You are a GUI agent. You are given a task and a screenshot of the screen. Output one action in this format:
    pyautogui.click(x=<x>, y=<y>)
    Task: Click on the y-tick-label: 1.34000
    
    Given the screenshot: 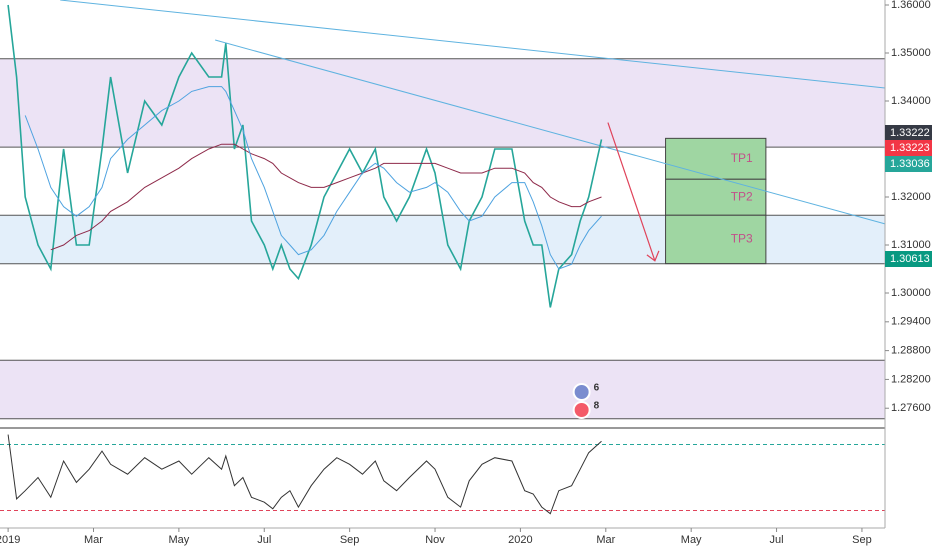 What is the action you would take?
    pyautogui.click(x=911, y=101)
    